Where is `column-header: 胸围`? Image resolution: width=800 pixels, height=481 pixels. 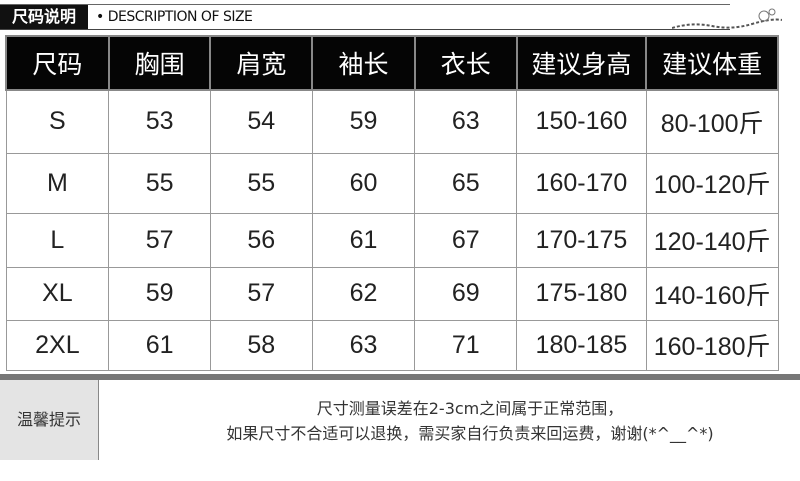
column-header: 胸围 is located at coordinates (159, 63).